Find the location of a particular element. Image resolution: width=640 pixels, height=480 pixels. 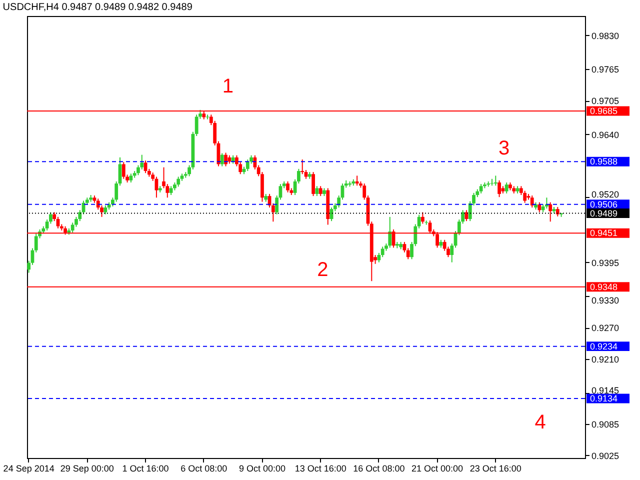

x-tick-label: 6 Oct 08:00 is located at coordinates (204, 469).